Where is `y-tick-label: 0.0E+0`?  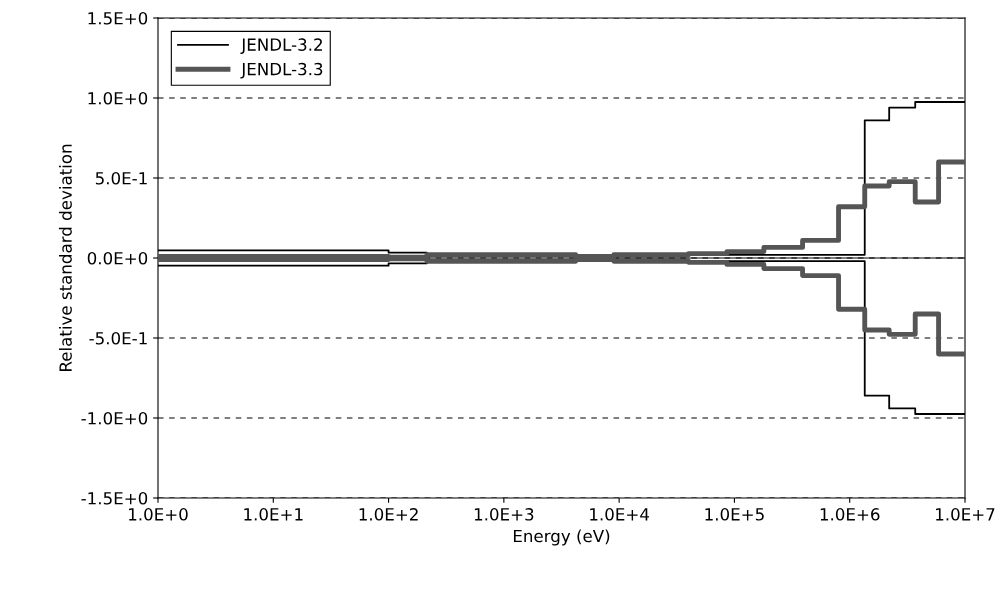
y-tick-label: 0.0E+0 is located at coordinates (117, 258).